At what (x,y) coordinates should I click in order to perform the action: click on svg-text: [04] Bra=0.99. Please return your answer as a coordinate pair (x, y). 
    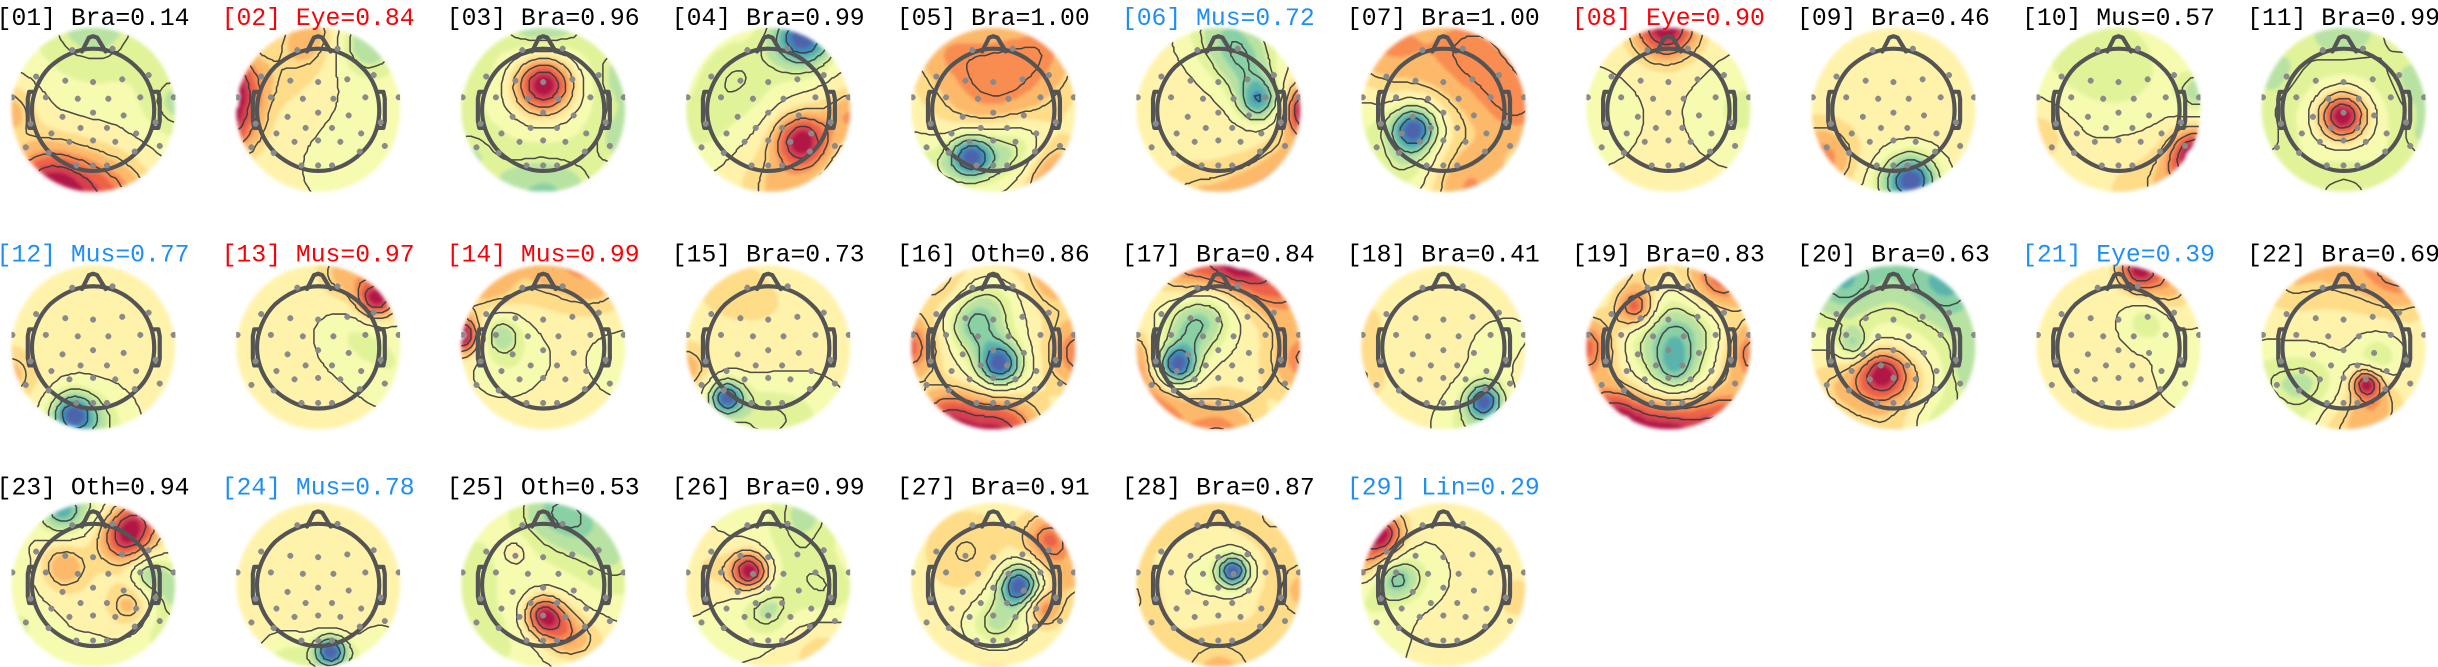
    Looking at the image, I should click on (768, 19).